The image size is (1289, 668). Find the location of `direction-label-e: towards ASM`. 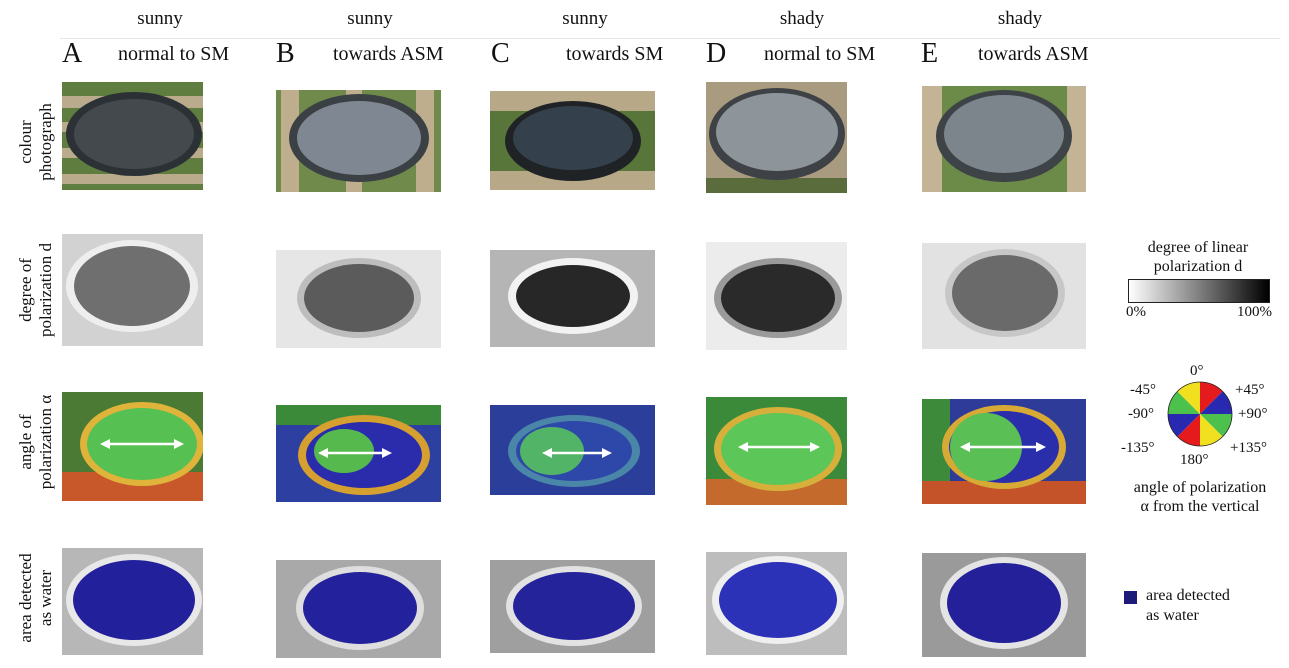

direction-label-e: towards ASM is located at coordinates (1033, 54).